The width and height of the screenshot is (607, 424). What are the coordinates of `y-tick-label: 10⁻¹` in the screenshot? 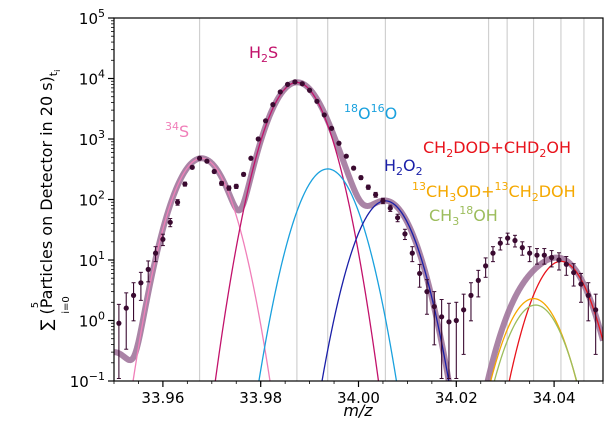 It's located at (87, 380).